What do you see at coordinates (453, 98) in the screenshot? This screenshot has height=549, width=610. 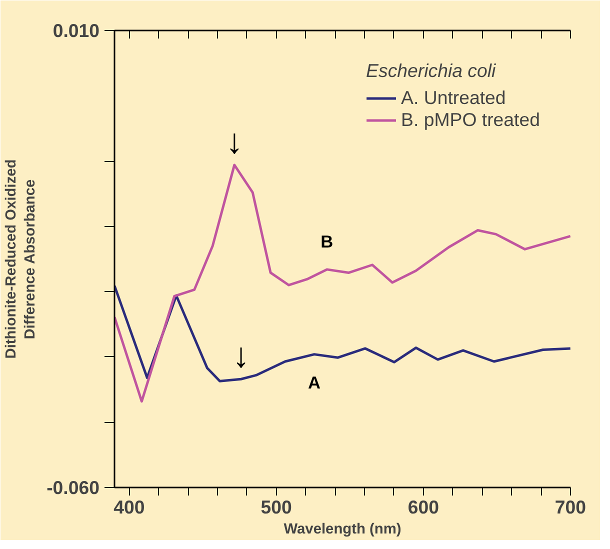 I see `legend-label: A. Untreated` at bounding box center [453, 98].